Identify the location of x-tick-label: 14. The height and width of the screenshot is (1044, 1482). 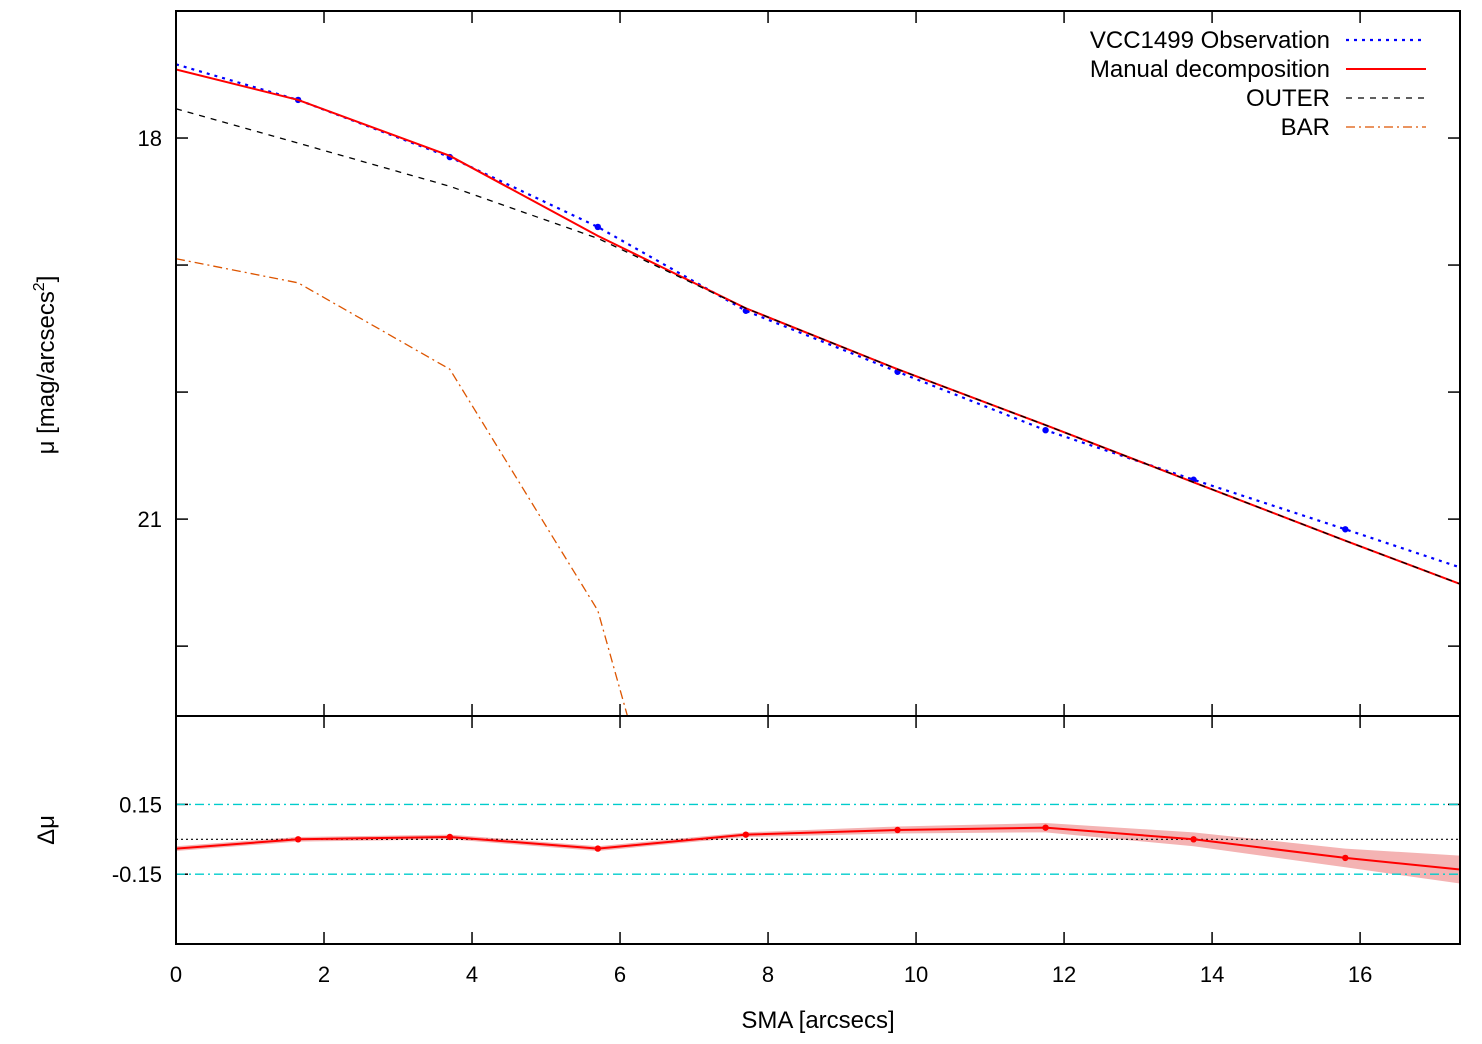
(1212, 974).